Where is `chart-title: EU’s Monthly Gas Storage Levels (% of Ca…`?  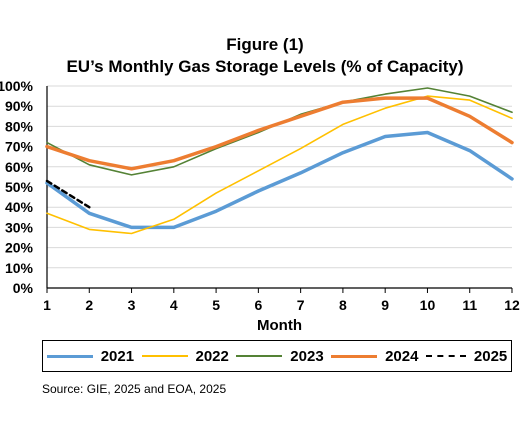
chart-title: EU’s Monthly Gas Storage Levels (% of Ca… is located at coordinates (265, 66).